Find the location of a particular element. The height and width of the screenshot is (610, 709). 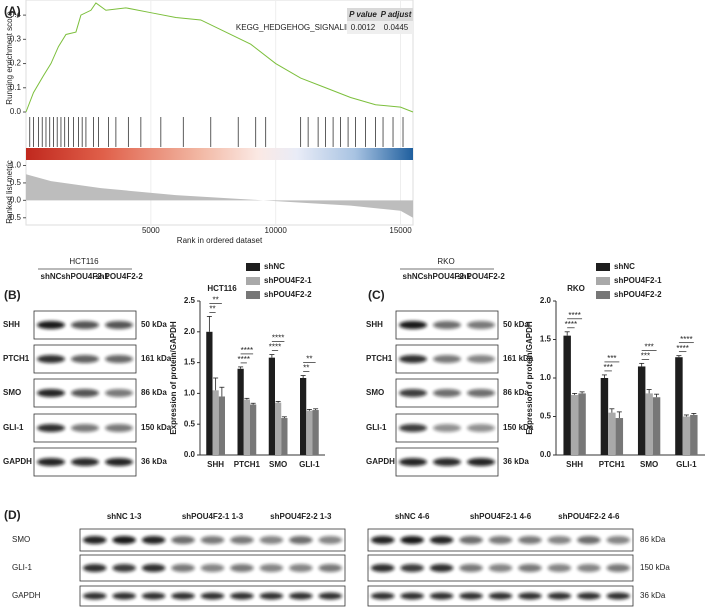

metric-area is located at coordinates (219, 196).